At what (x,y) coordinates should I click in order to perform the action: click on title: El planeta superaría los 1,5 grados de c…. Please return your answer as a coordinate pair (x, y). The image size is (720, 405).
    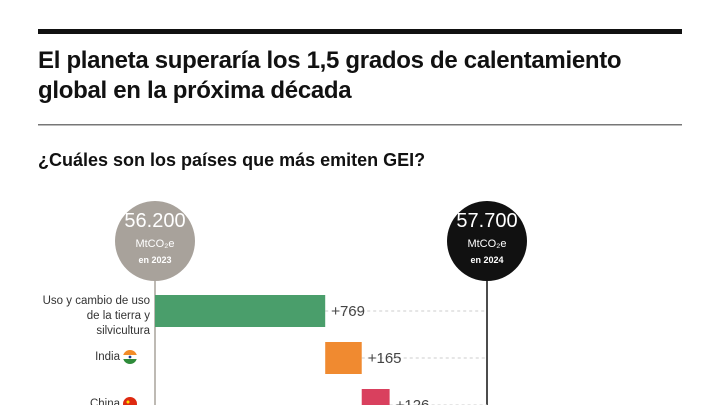
    Looking at the image, I should click on (330, 75).